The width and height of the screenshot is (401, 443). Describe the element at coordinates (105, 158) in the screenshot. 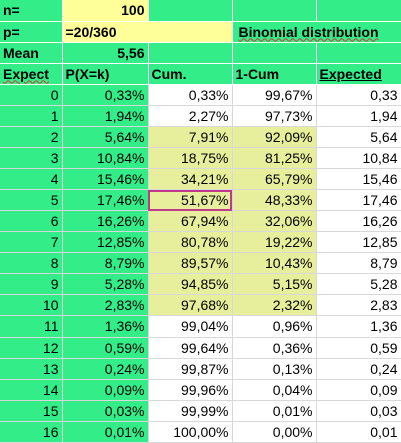

I see `pxk-cell: 10,84%` at that location.